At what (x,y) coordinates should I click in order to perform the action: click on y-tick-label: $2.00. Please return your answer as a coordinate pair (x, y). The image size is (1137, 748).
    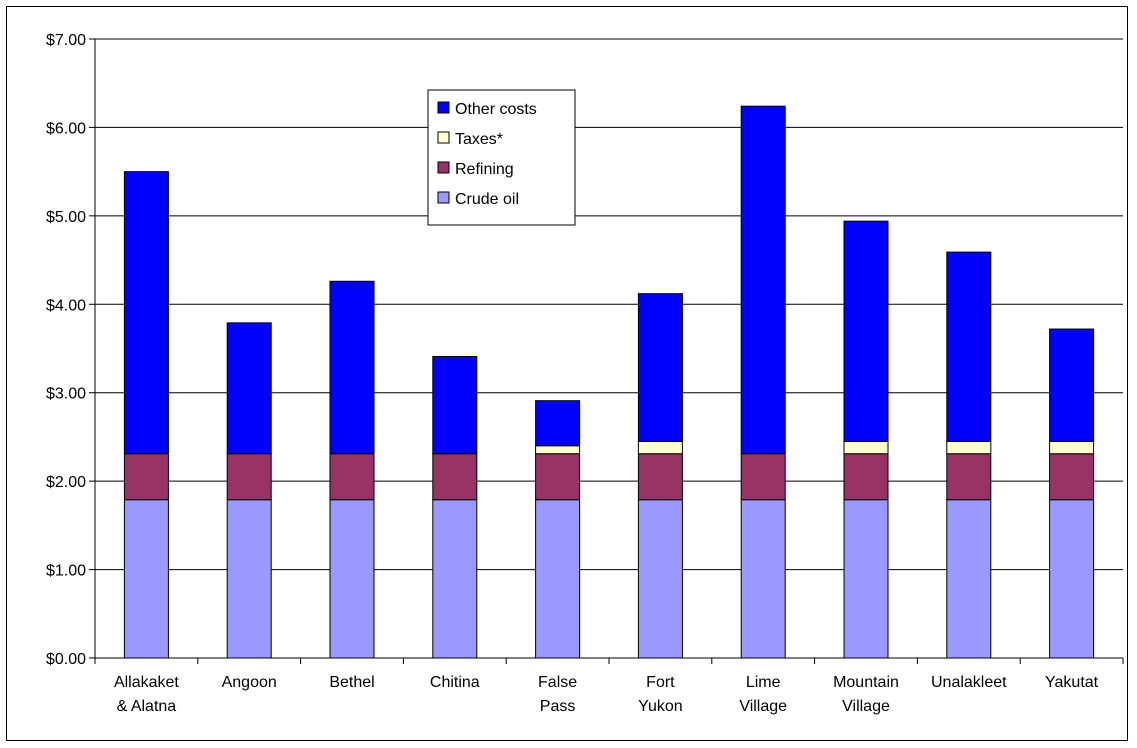
    Looking at the image, I should click on (66, 482).